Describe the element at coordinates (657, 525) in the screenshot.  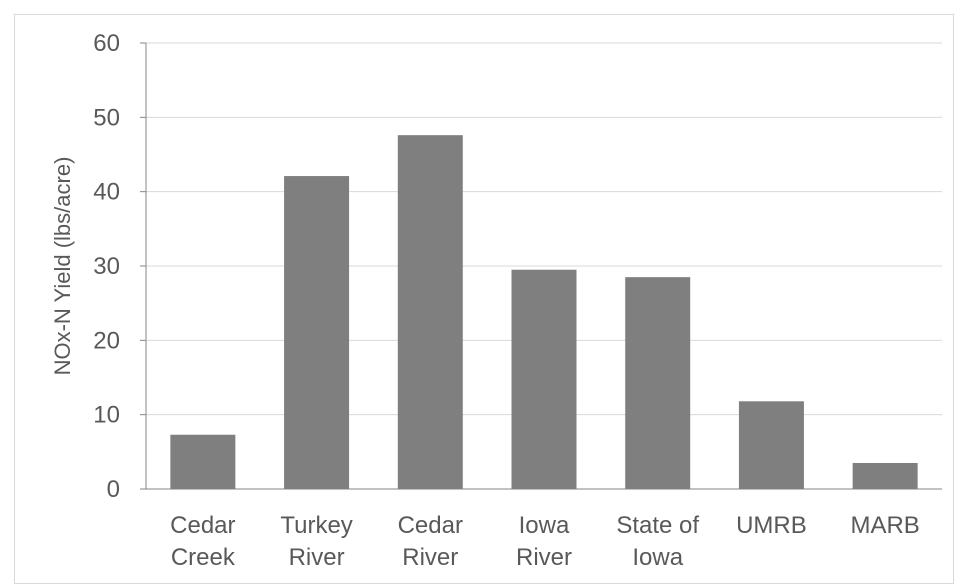
I see `x-tick-label: State of` at that location.